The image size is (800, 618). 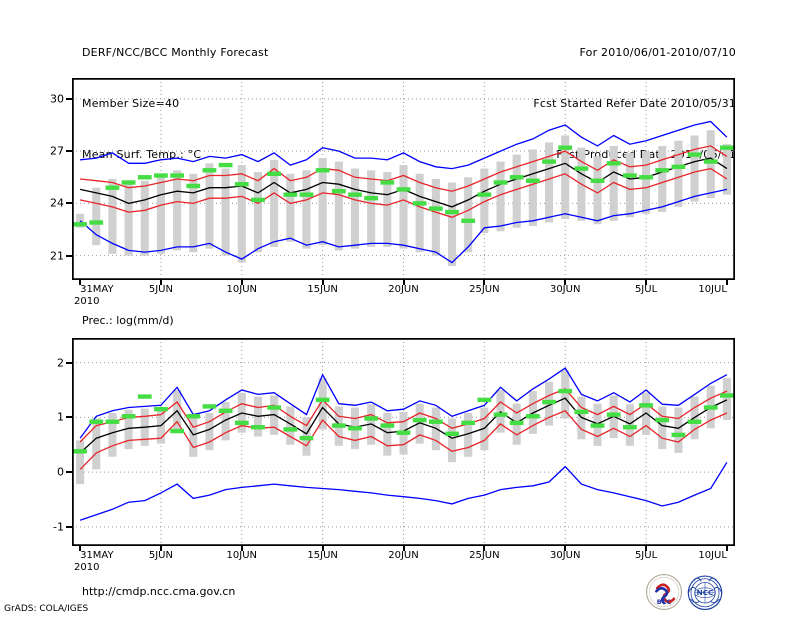 What do you see at coordinates (57, 203) in the screenshot?
I see `y-axis-tick-label: 24` at bounding box center [57, 203].